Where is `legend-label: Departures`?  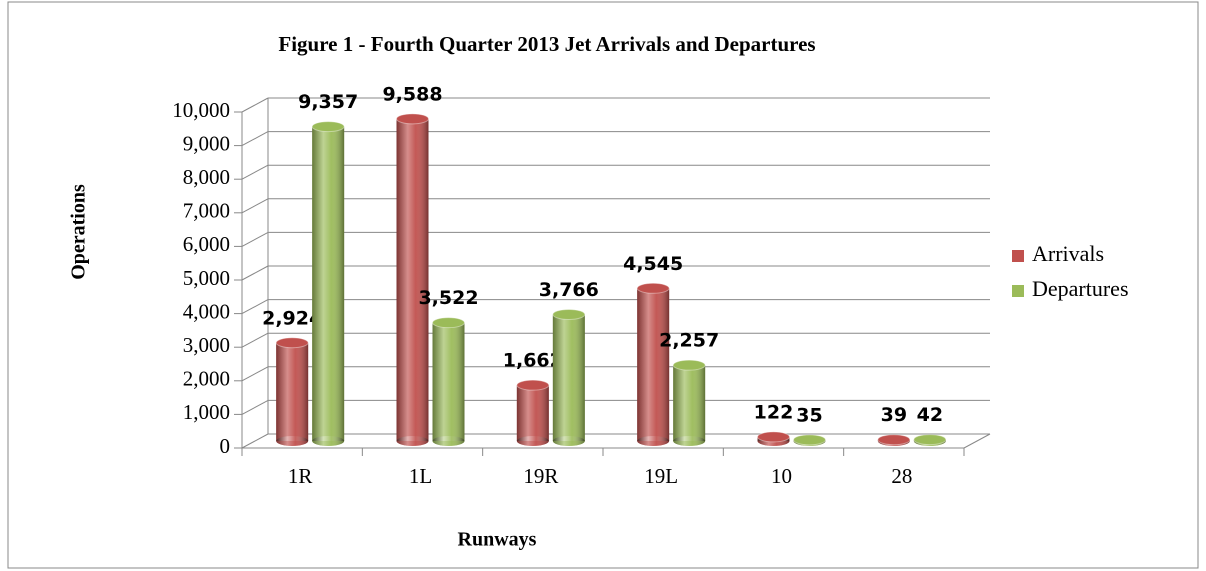
legend-label: Departures is located at coordinates (1080, 288).